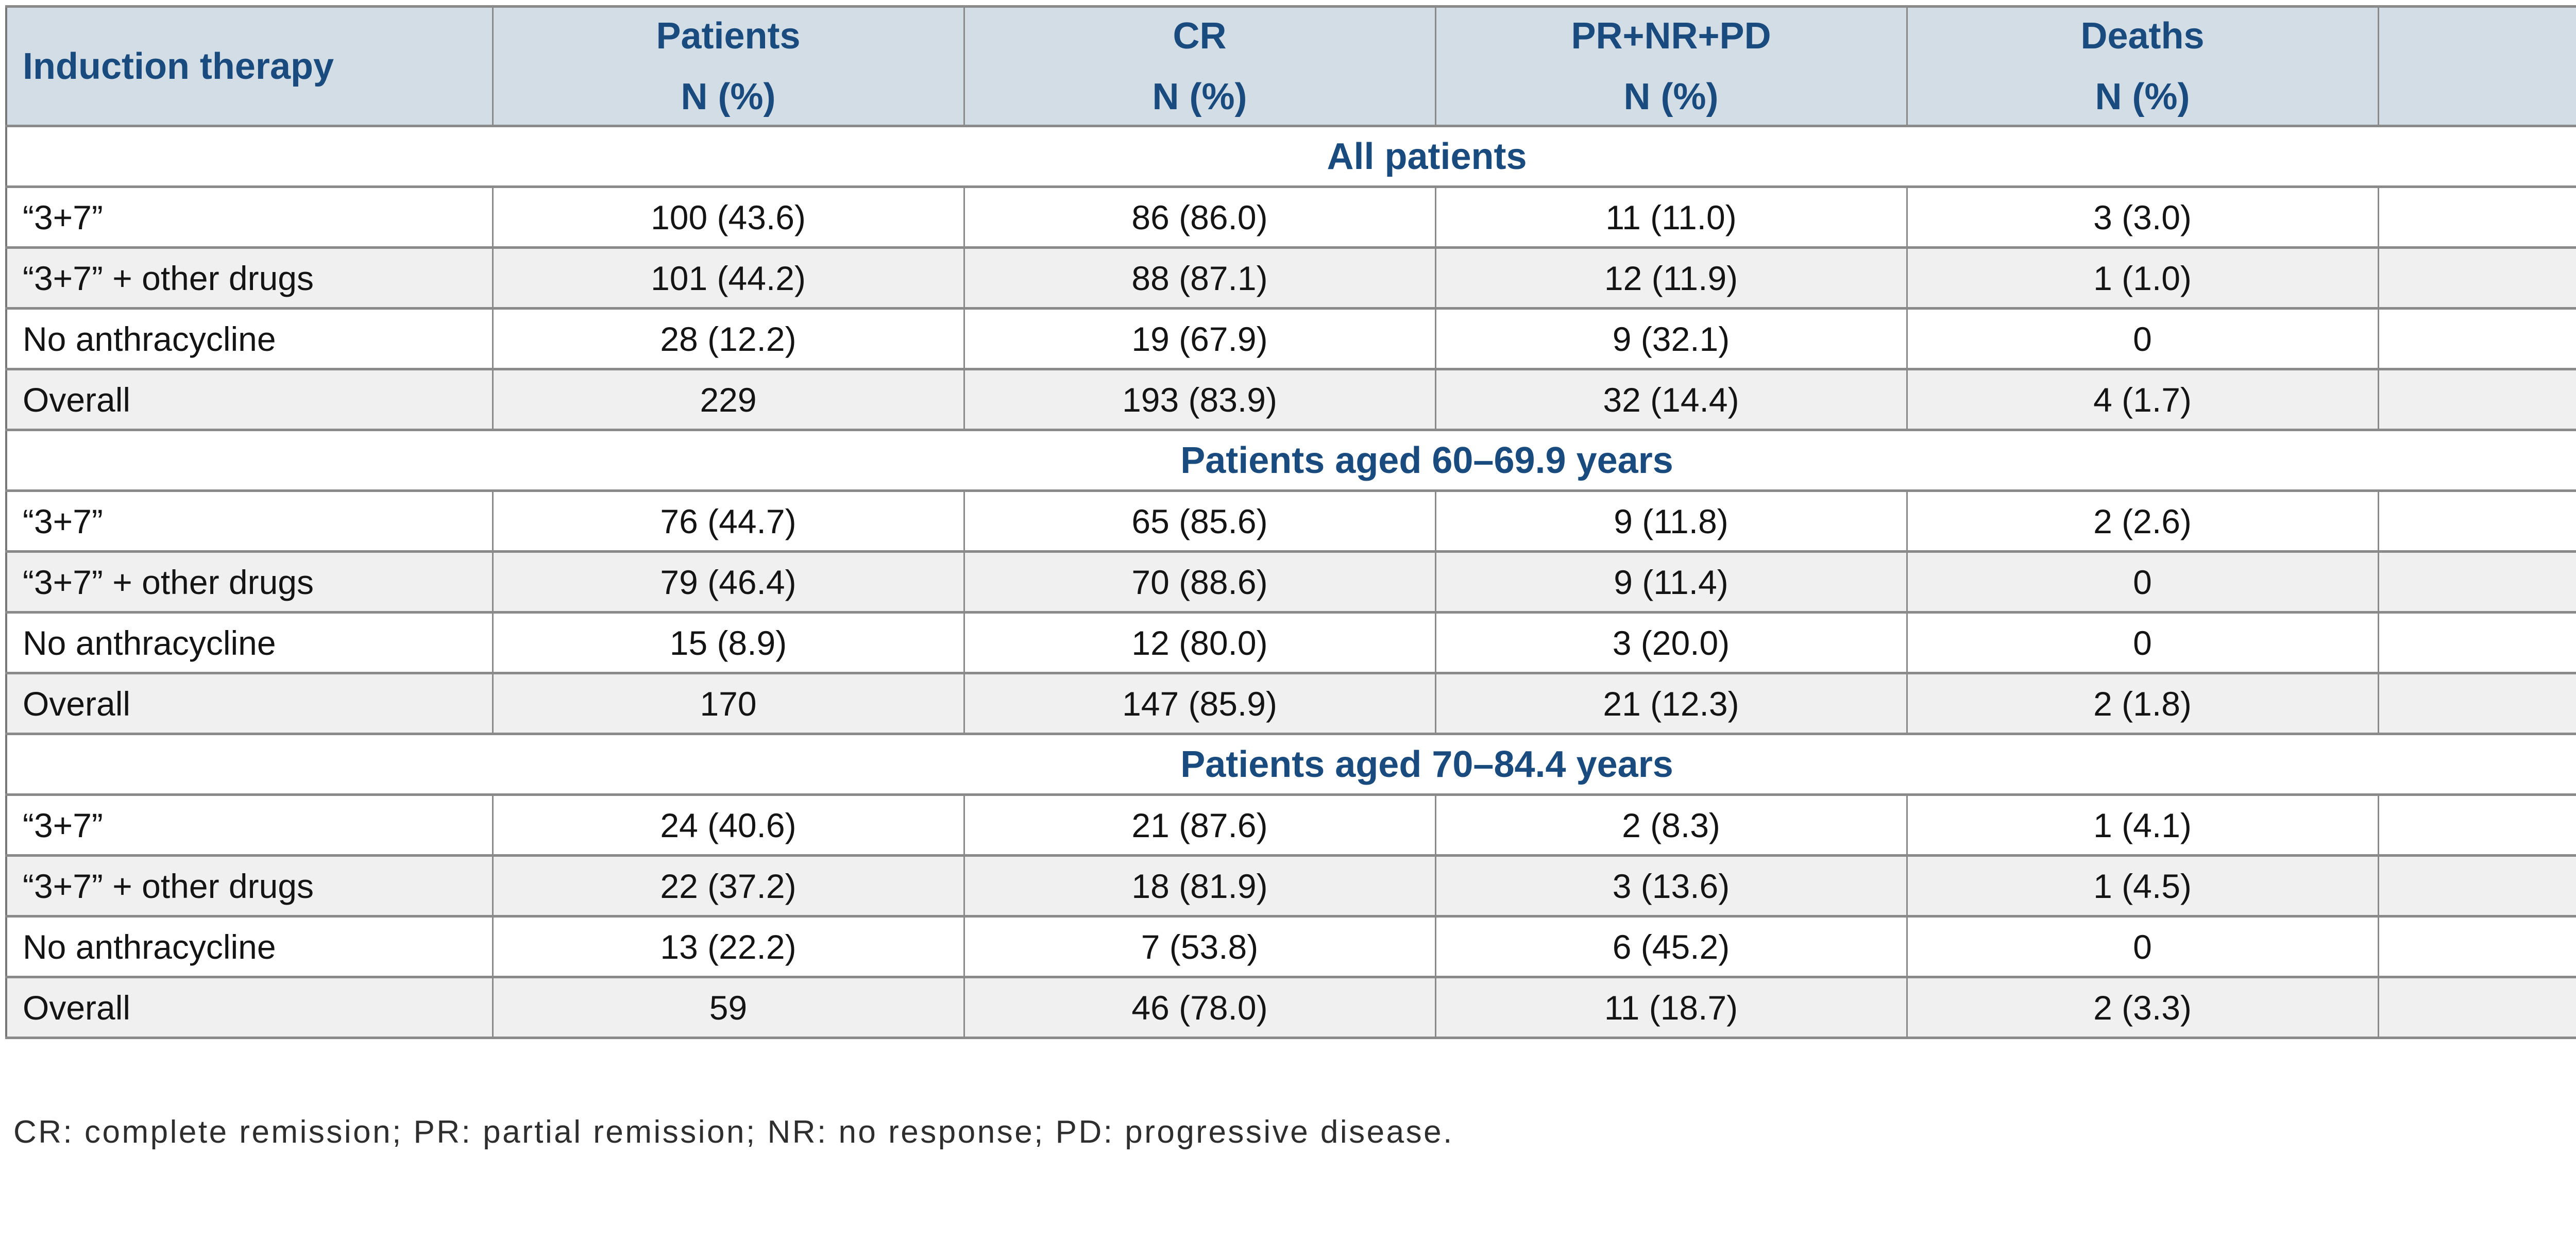 Image resolution: width=2576 pixels, height=1239 pixels. I want to click on data-cell: 4 (1.7), so click(2142, 399).